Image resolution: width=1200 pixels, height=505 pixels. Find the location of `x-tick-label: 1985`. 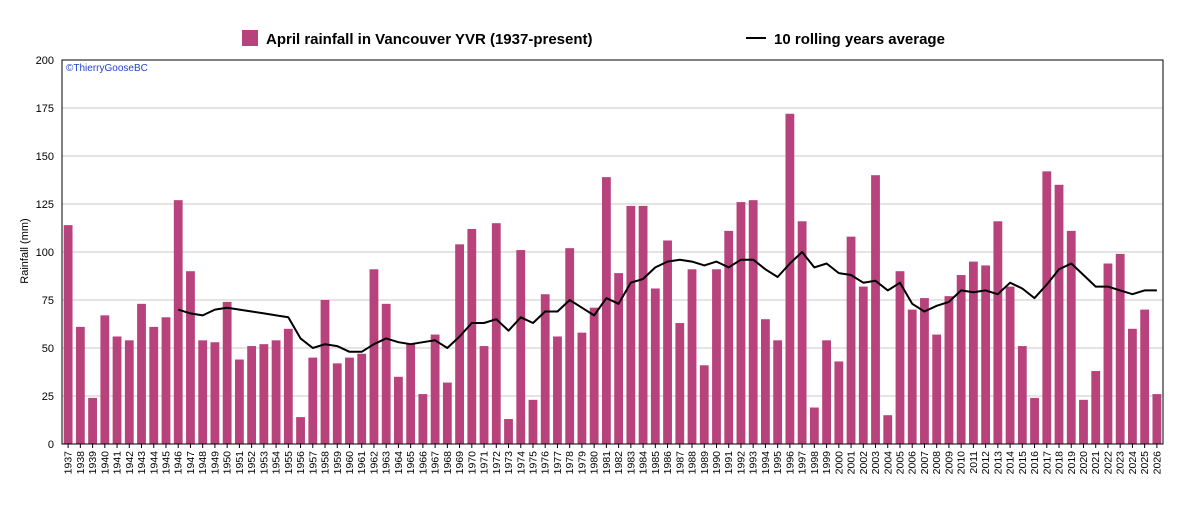

x-tick-label: 1985 is located at coordinates (656, 463).